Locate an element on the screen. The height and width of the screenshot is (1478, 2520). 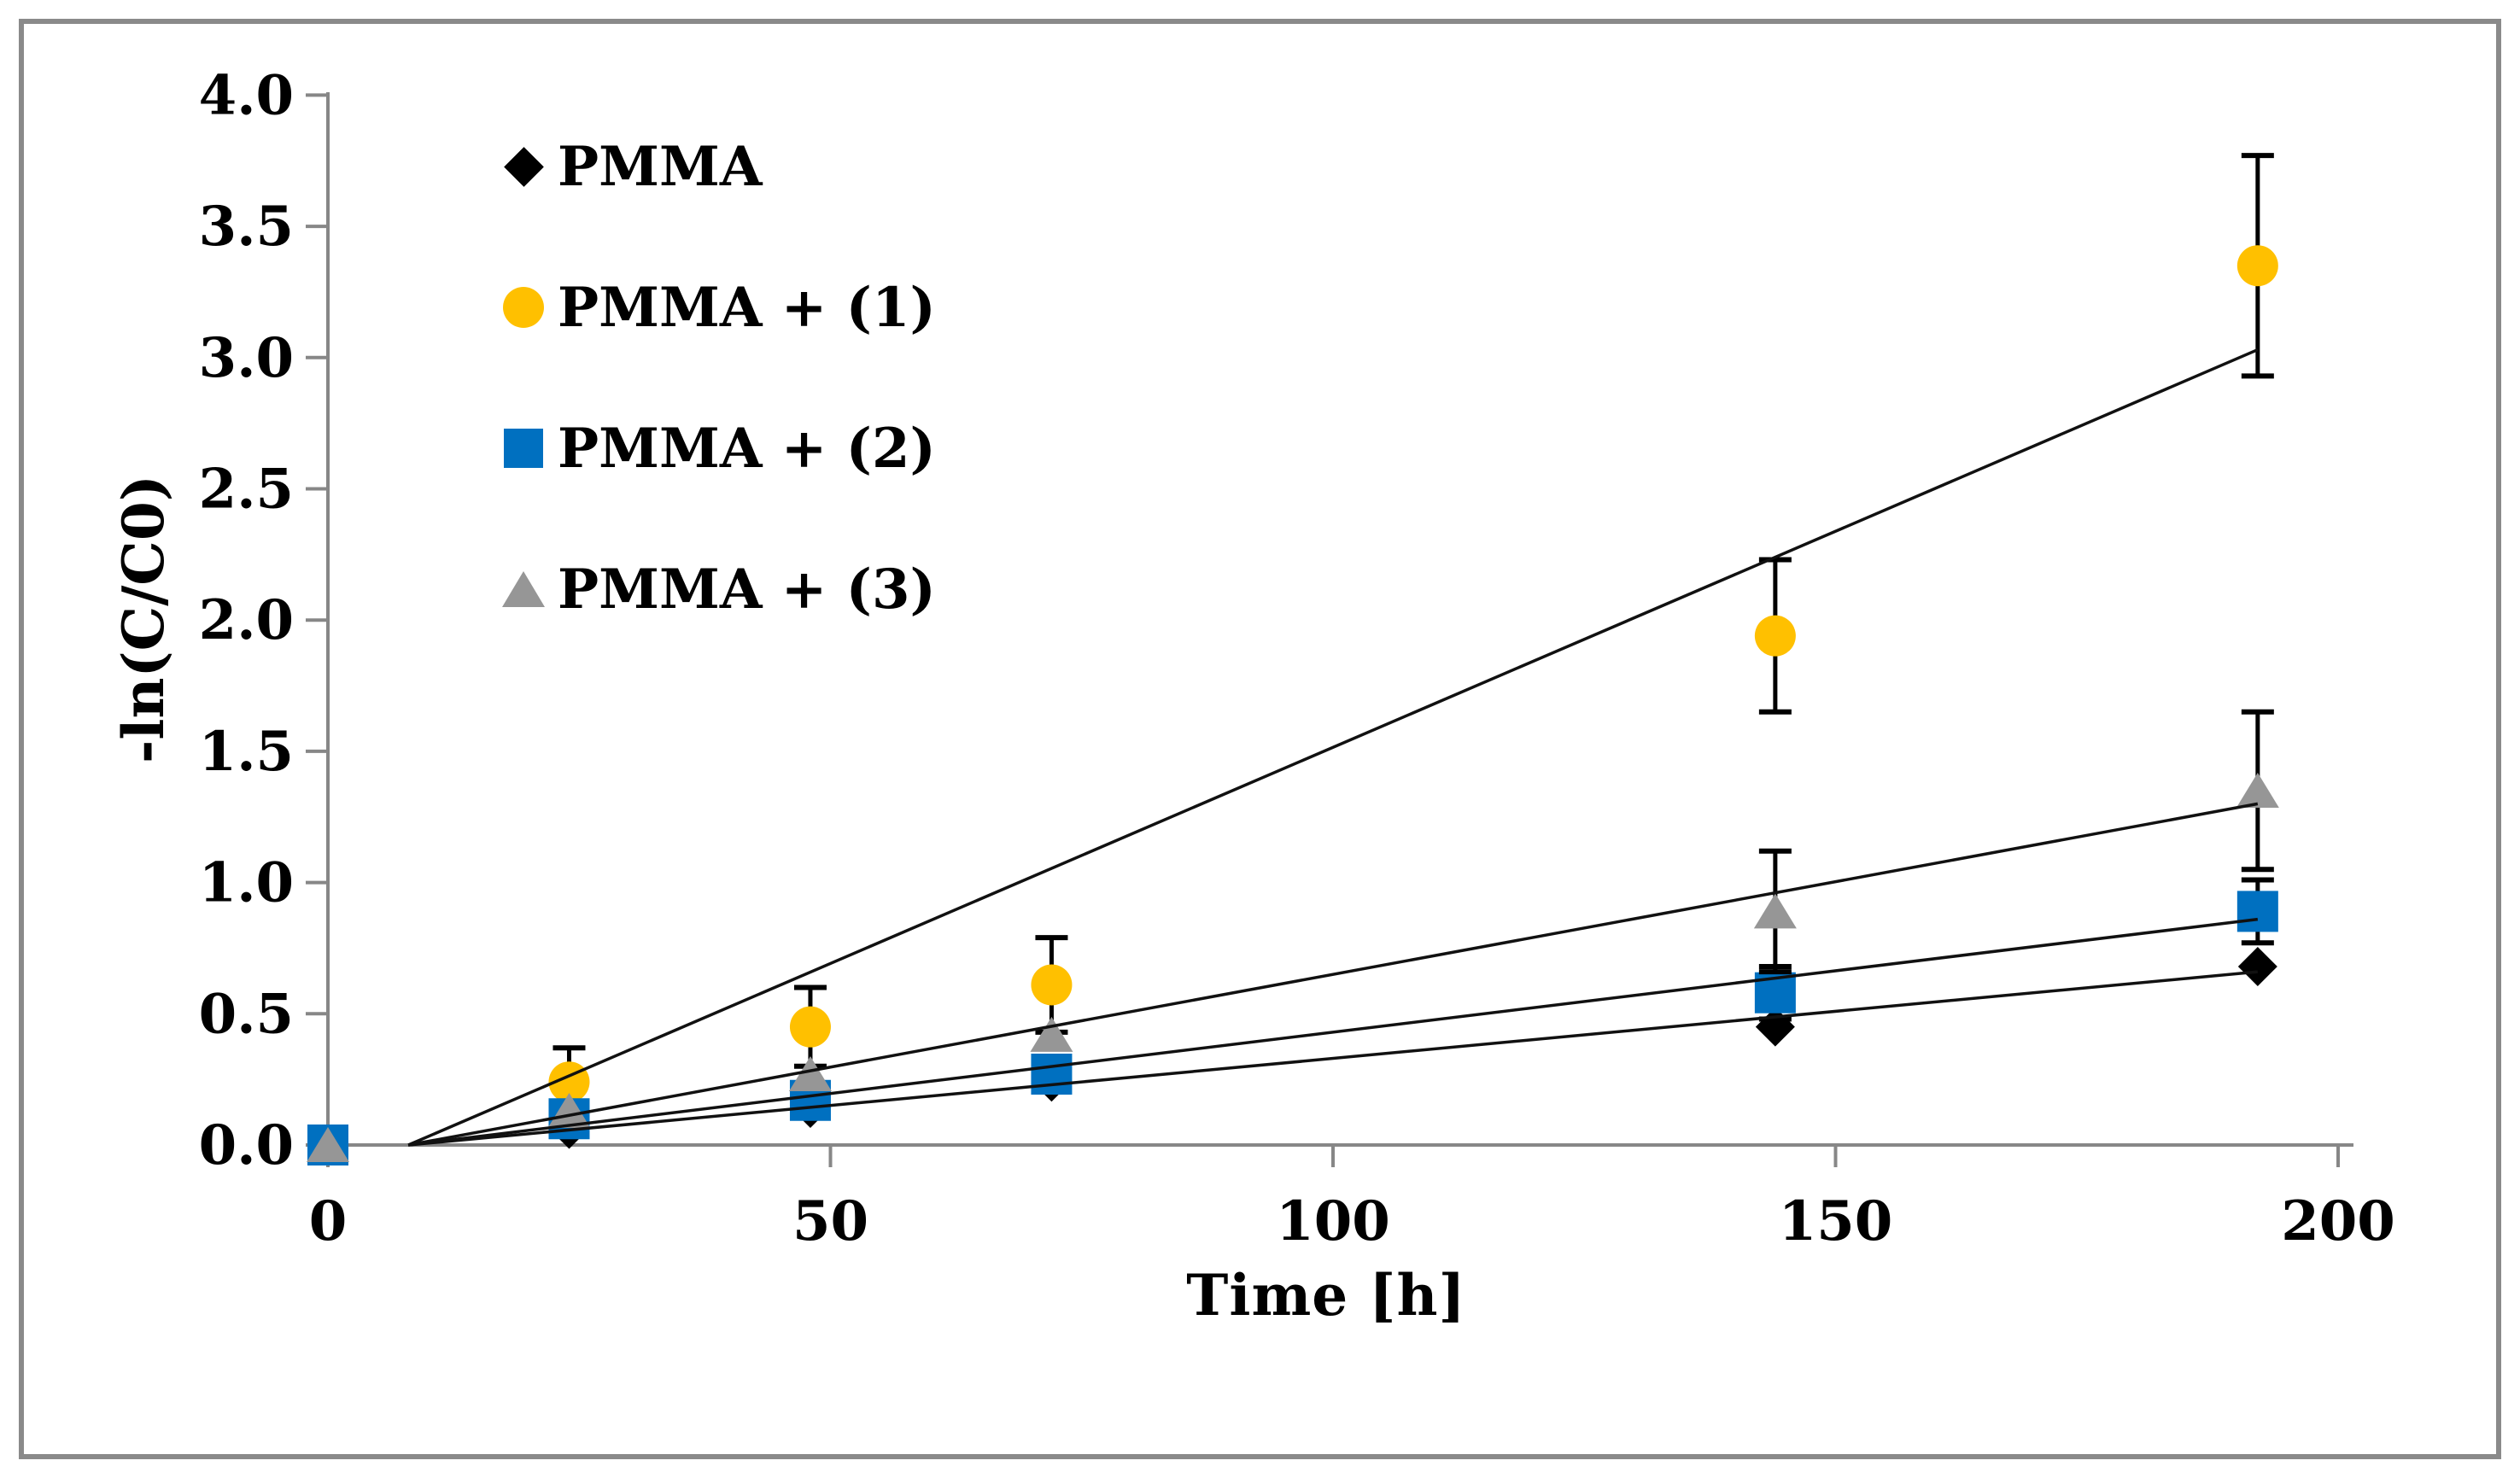
x-tick-label: 100 is located at coordinates (1333, 1221).